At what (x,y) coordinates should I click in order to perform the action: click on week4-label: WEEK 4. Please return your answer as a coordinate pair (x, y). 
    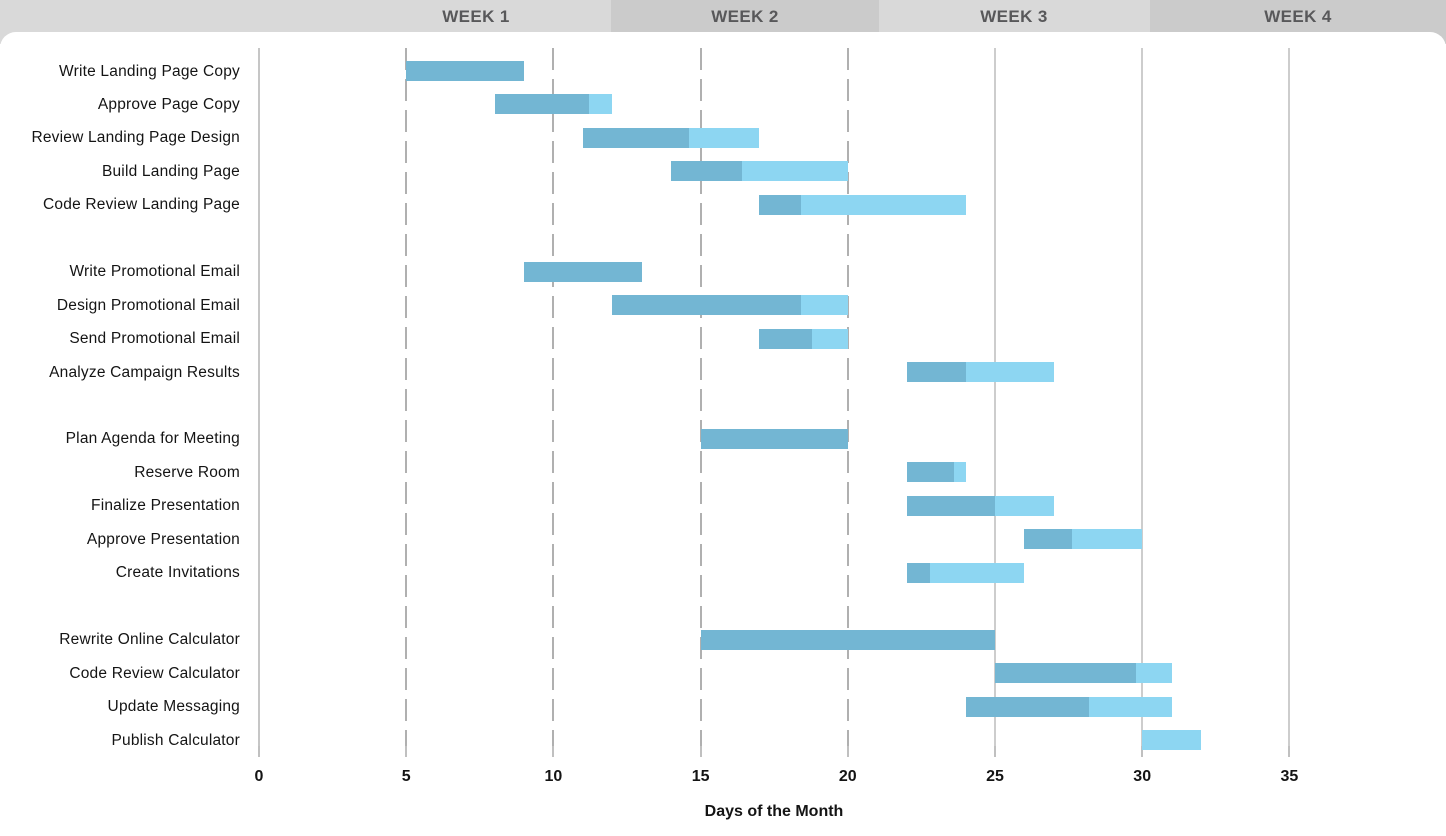
    Looking at the image, I should click on (1298, 16).